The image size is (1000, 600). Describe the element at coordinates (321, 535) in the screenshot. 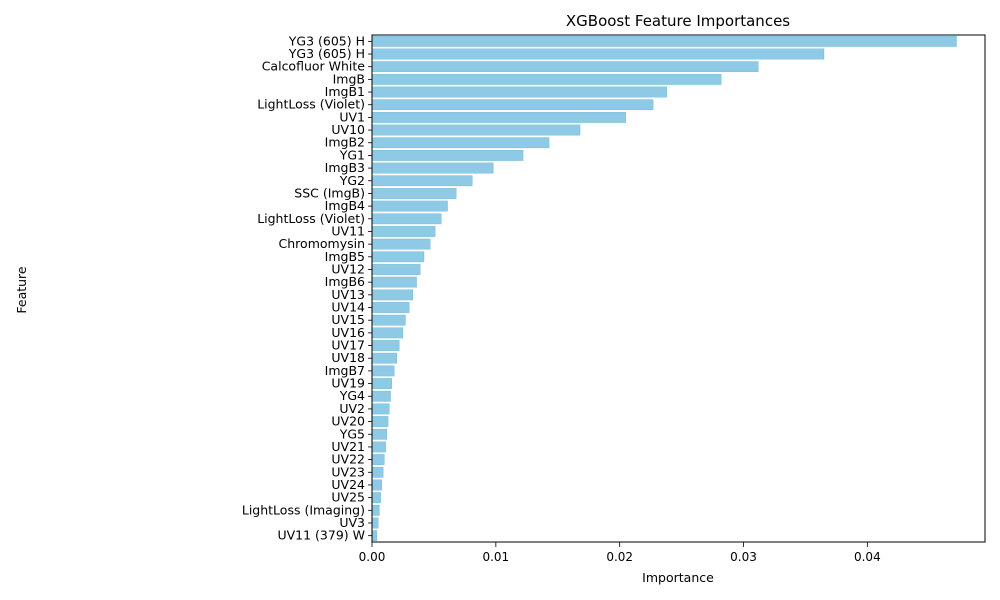

I see `feature-label: UV11 (379) W` at that location.